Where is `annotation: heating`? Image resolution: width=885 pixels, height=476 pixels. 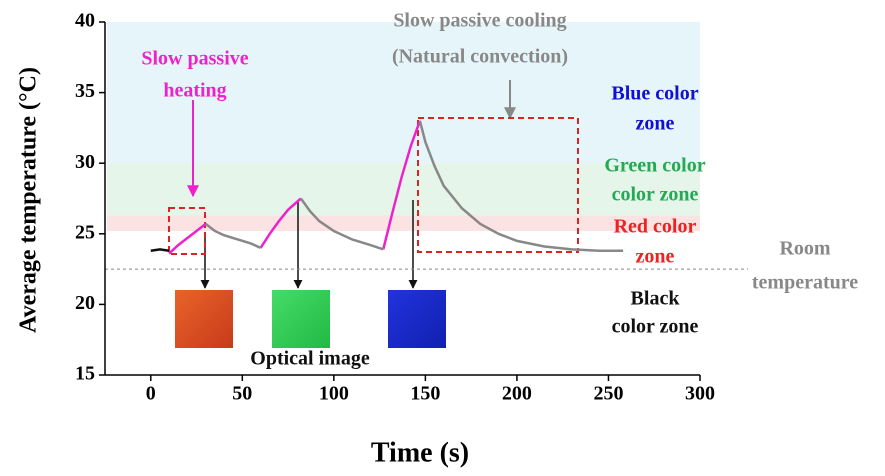 annotation: heating is located at coordinates (194, 91).